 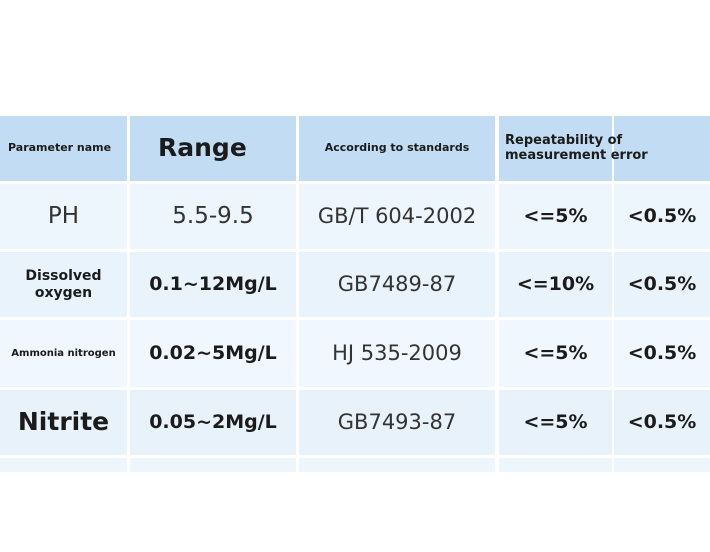 I want to click on table-cell: Nitrite, so click(x=63, y=422).